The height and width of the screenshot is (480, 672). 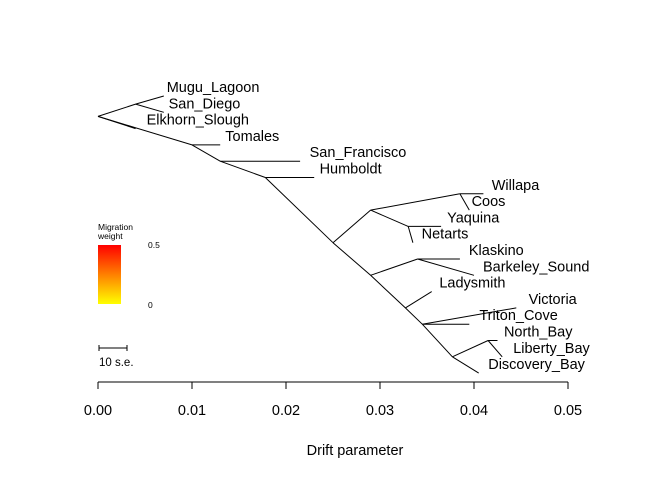 What do you see at coordinates (98, 411) in the screenshot?
I see `x-axis-tick-label: 0.00` at bounding box center [98, 411].